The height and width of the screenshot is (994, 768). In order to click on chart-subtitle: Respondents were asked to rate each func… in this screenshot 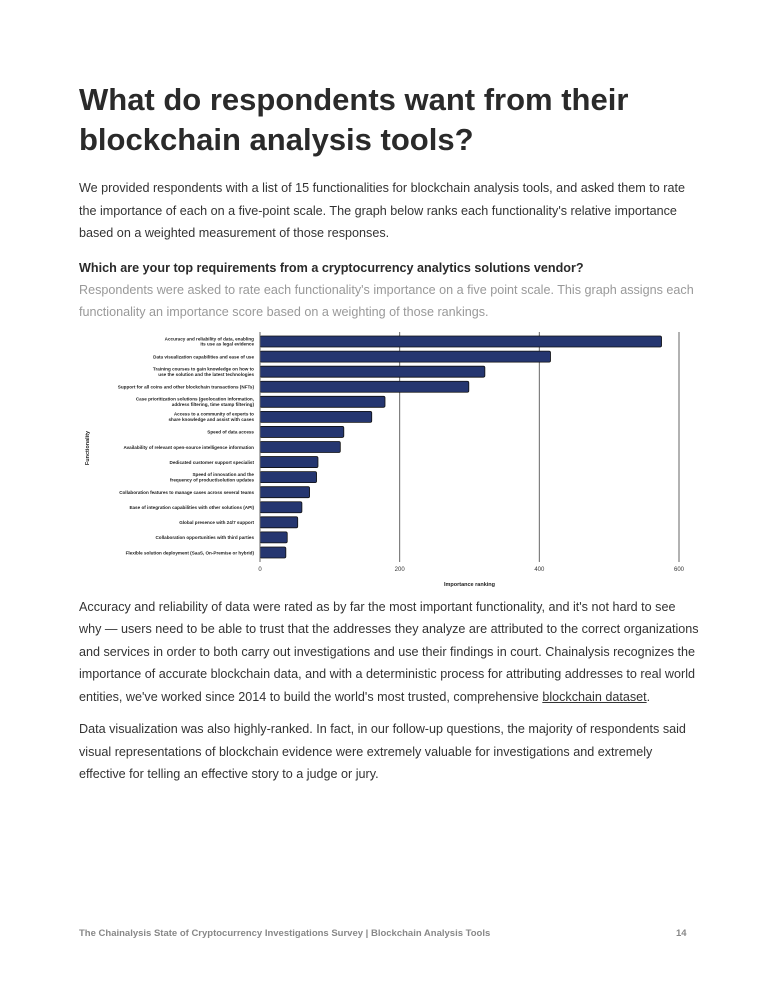, I will do `click(386, 301)`.